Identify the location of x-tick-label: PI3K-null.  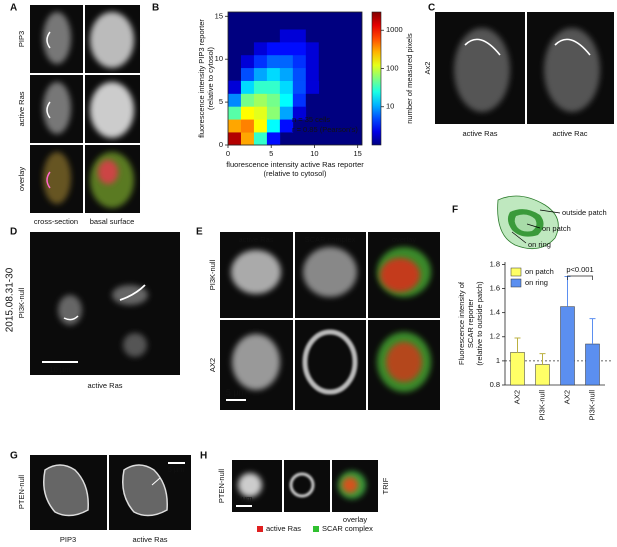
(591, 405).